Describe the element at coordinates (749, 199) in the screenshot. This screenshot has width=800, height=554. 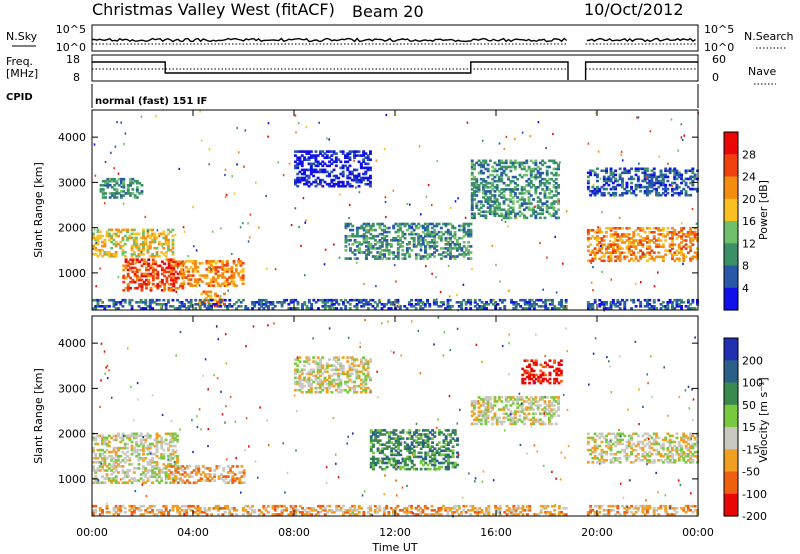
I see `power-colorbar-tick: 20` at that location.